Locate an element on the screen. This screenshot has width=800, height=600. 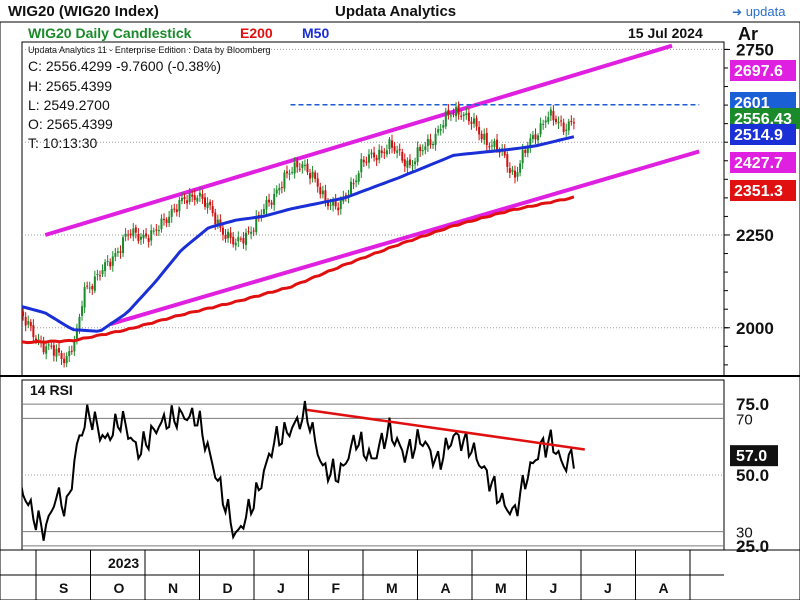
rsi-tick-label: 50.0 is located at coordinates (752, 475).